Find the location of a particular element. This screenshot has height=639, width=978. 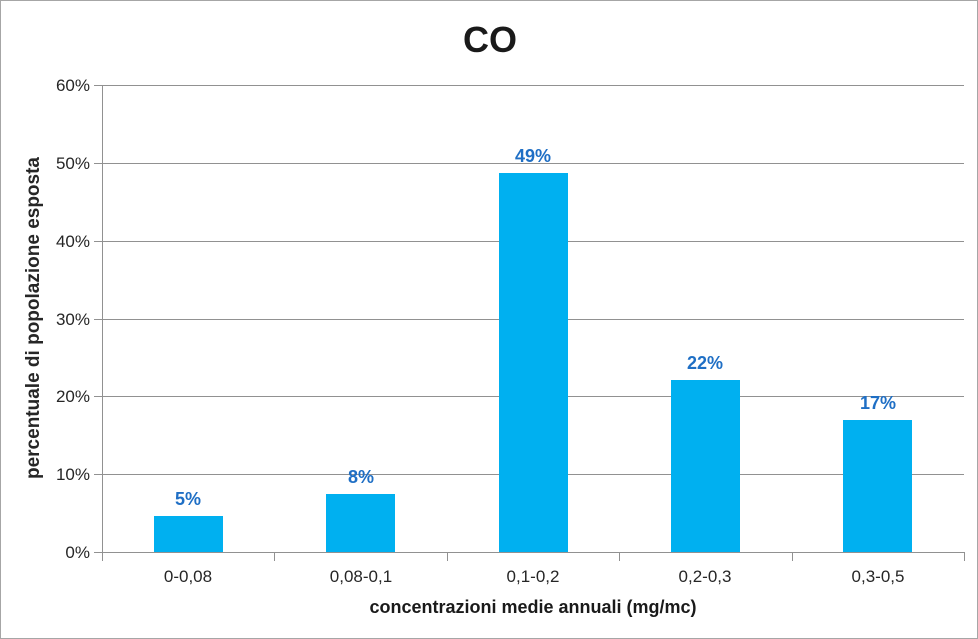

y-tick-label: 30% is located at coordinates (72, 319).